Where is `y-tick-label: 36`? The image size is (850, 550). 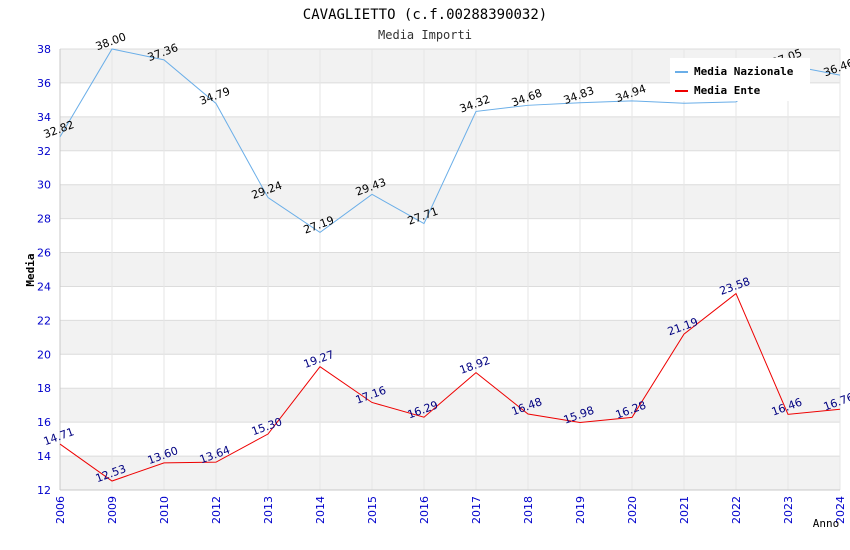 y-tick-label: 36 is located at coordinates (44, 83).